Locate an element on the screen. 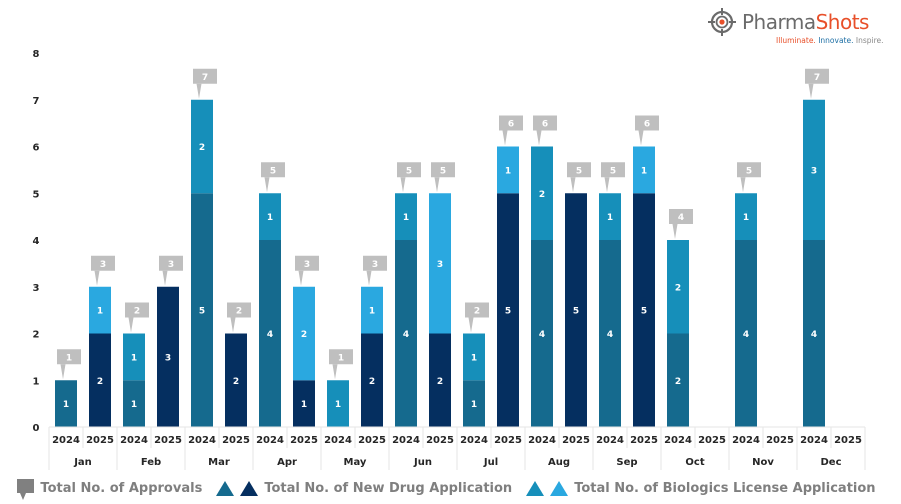  total-callout: 7 is located at coordinates (817, 83).